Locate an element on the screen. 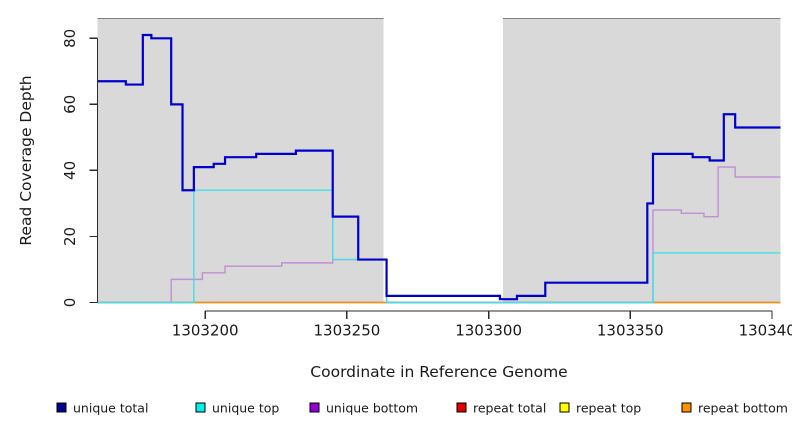  x-tick-label: 1303200 is located at coordinates (205, 331).